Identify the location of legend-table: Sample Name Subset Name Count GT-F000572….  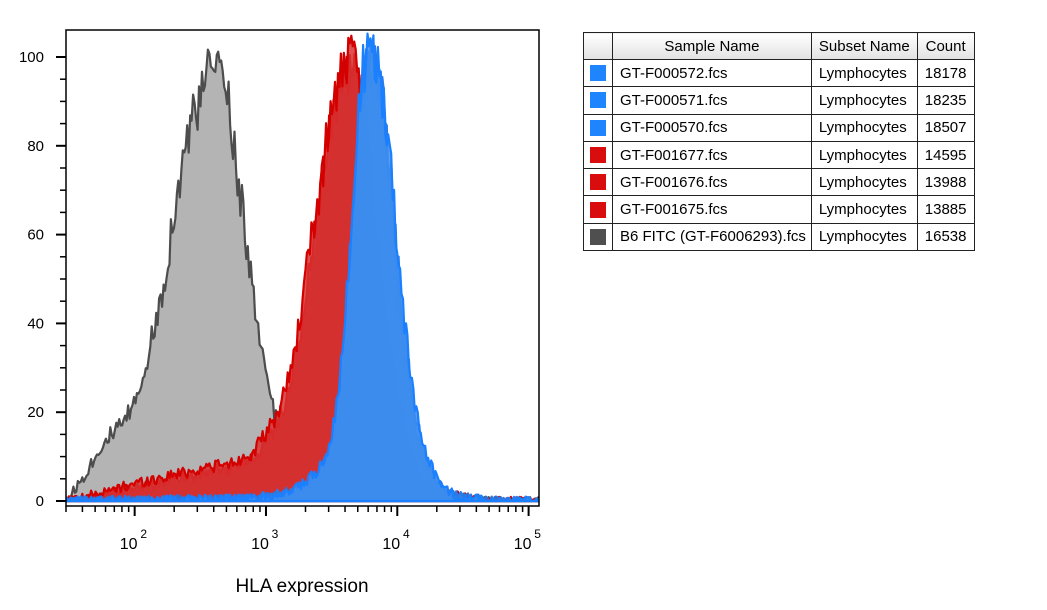
(779, 142).